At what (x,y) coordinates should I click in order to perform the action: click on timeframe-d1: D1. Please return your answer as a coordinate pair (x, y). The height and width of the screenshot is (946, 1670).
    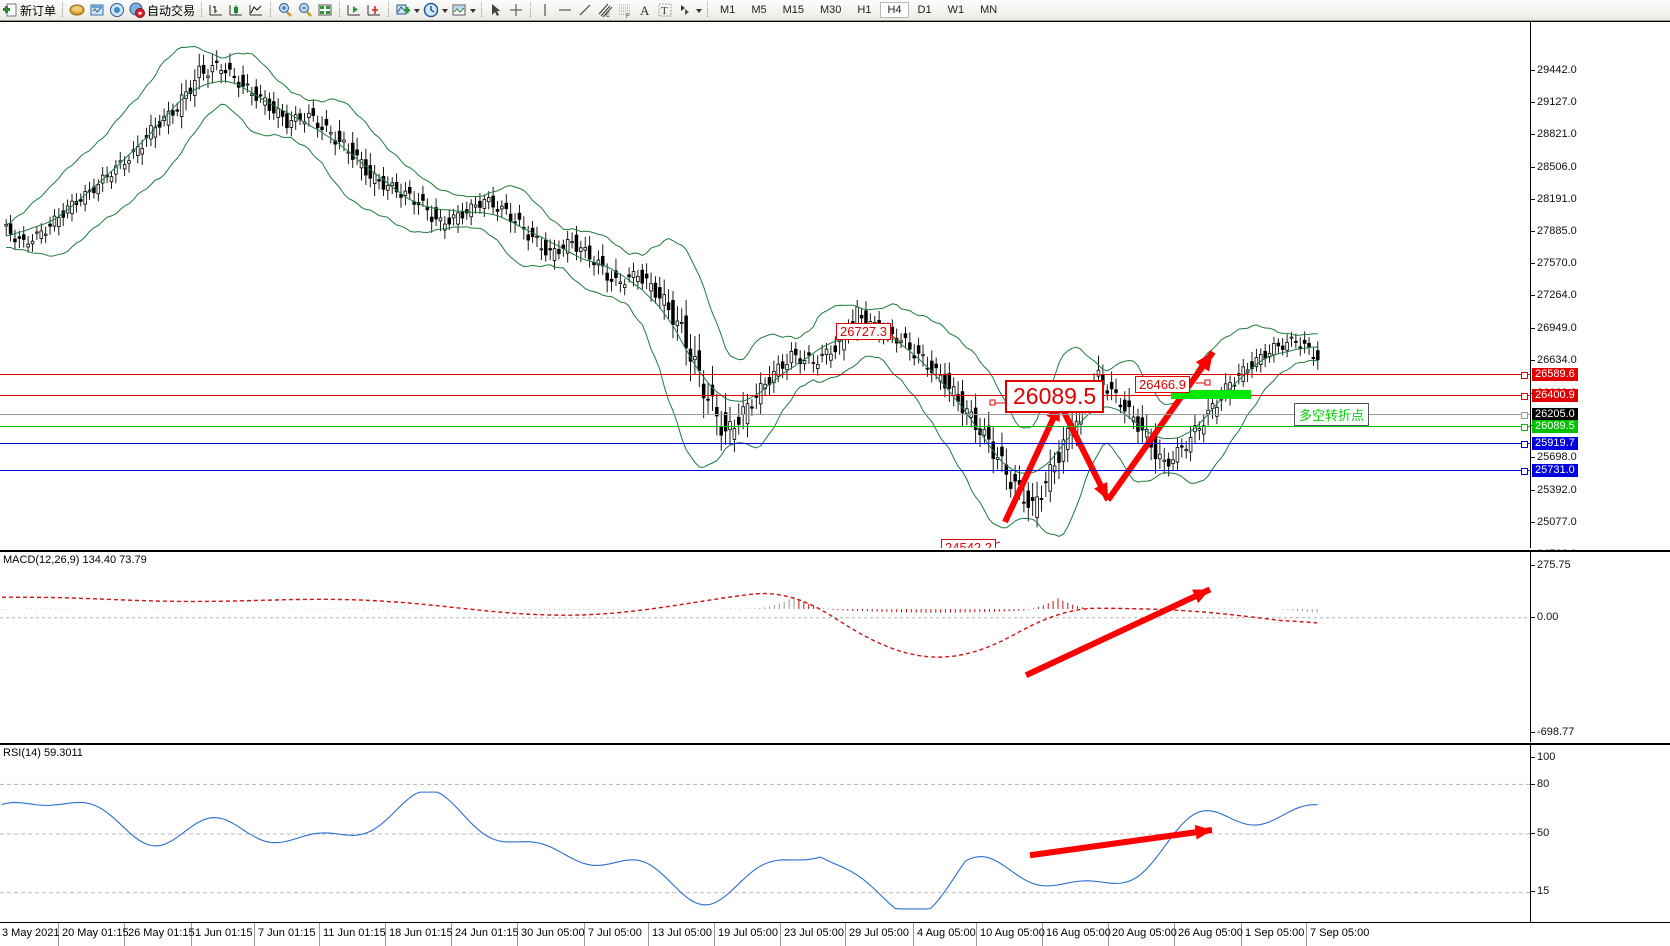
    Looking at the image, I should click on (924, 10).